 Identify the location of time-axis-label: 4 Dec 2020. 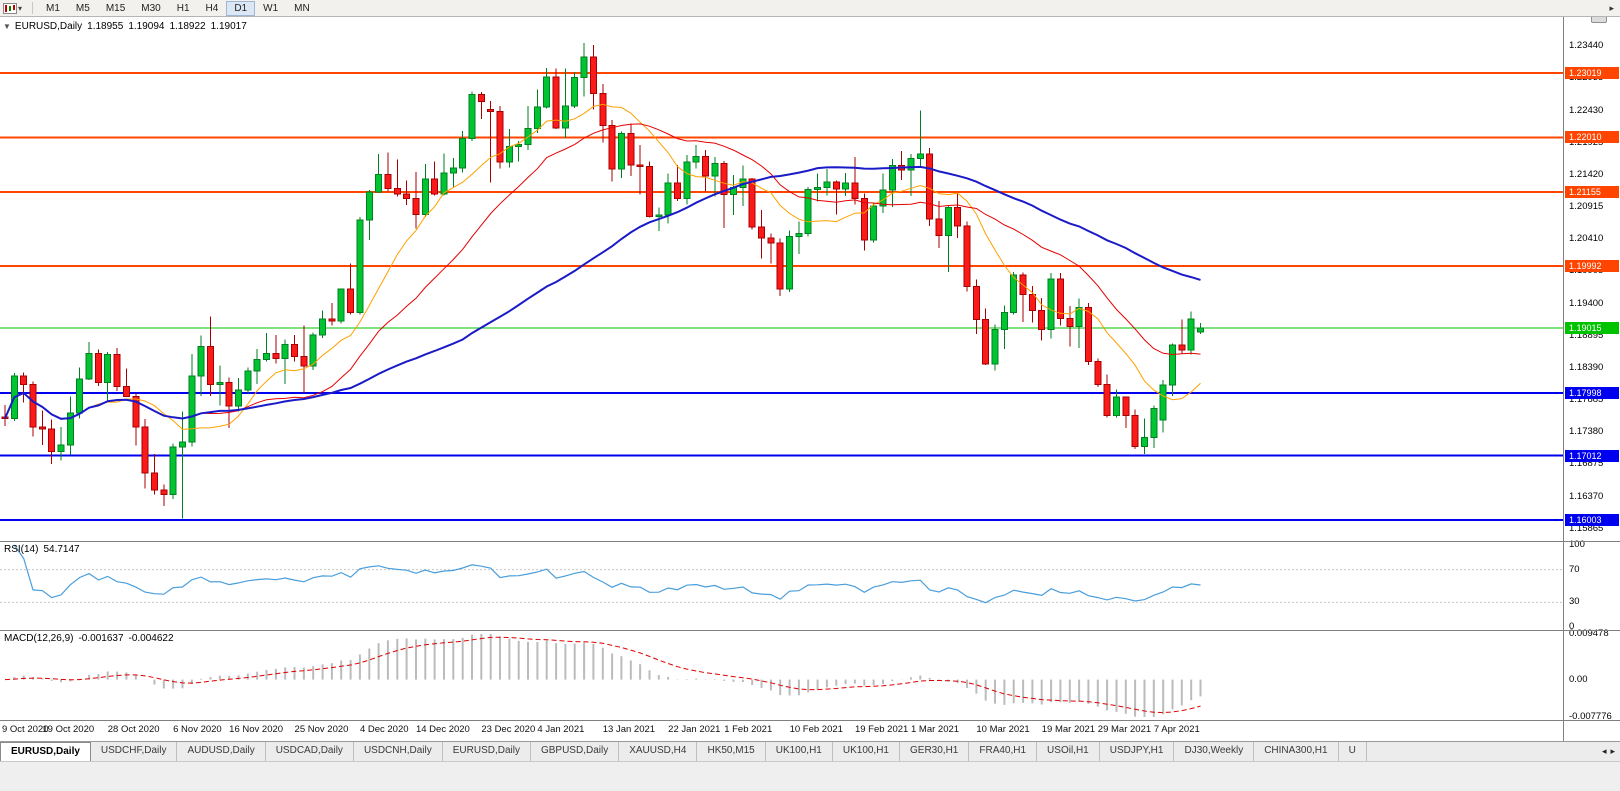
(384, 729).